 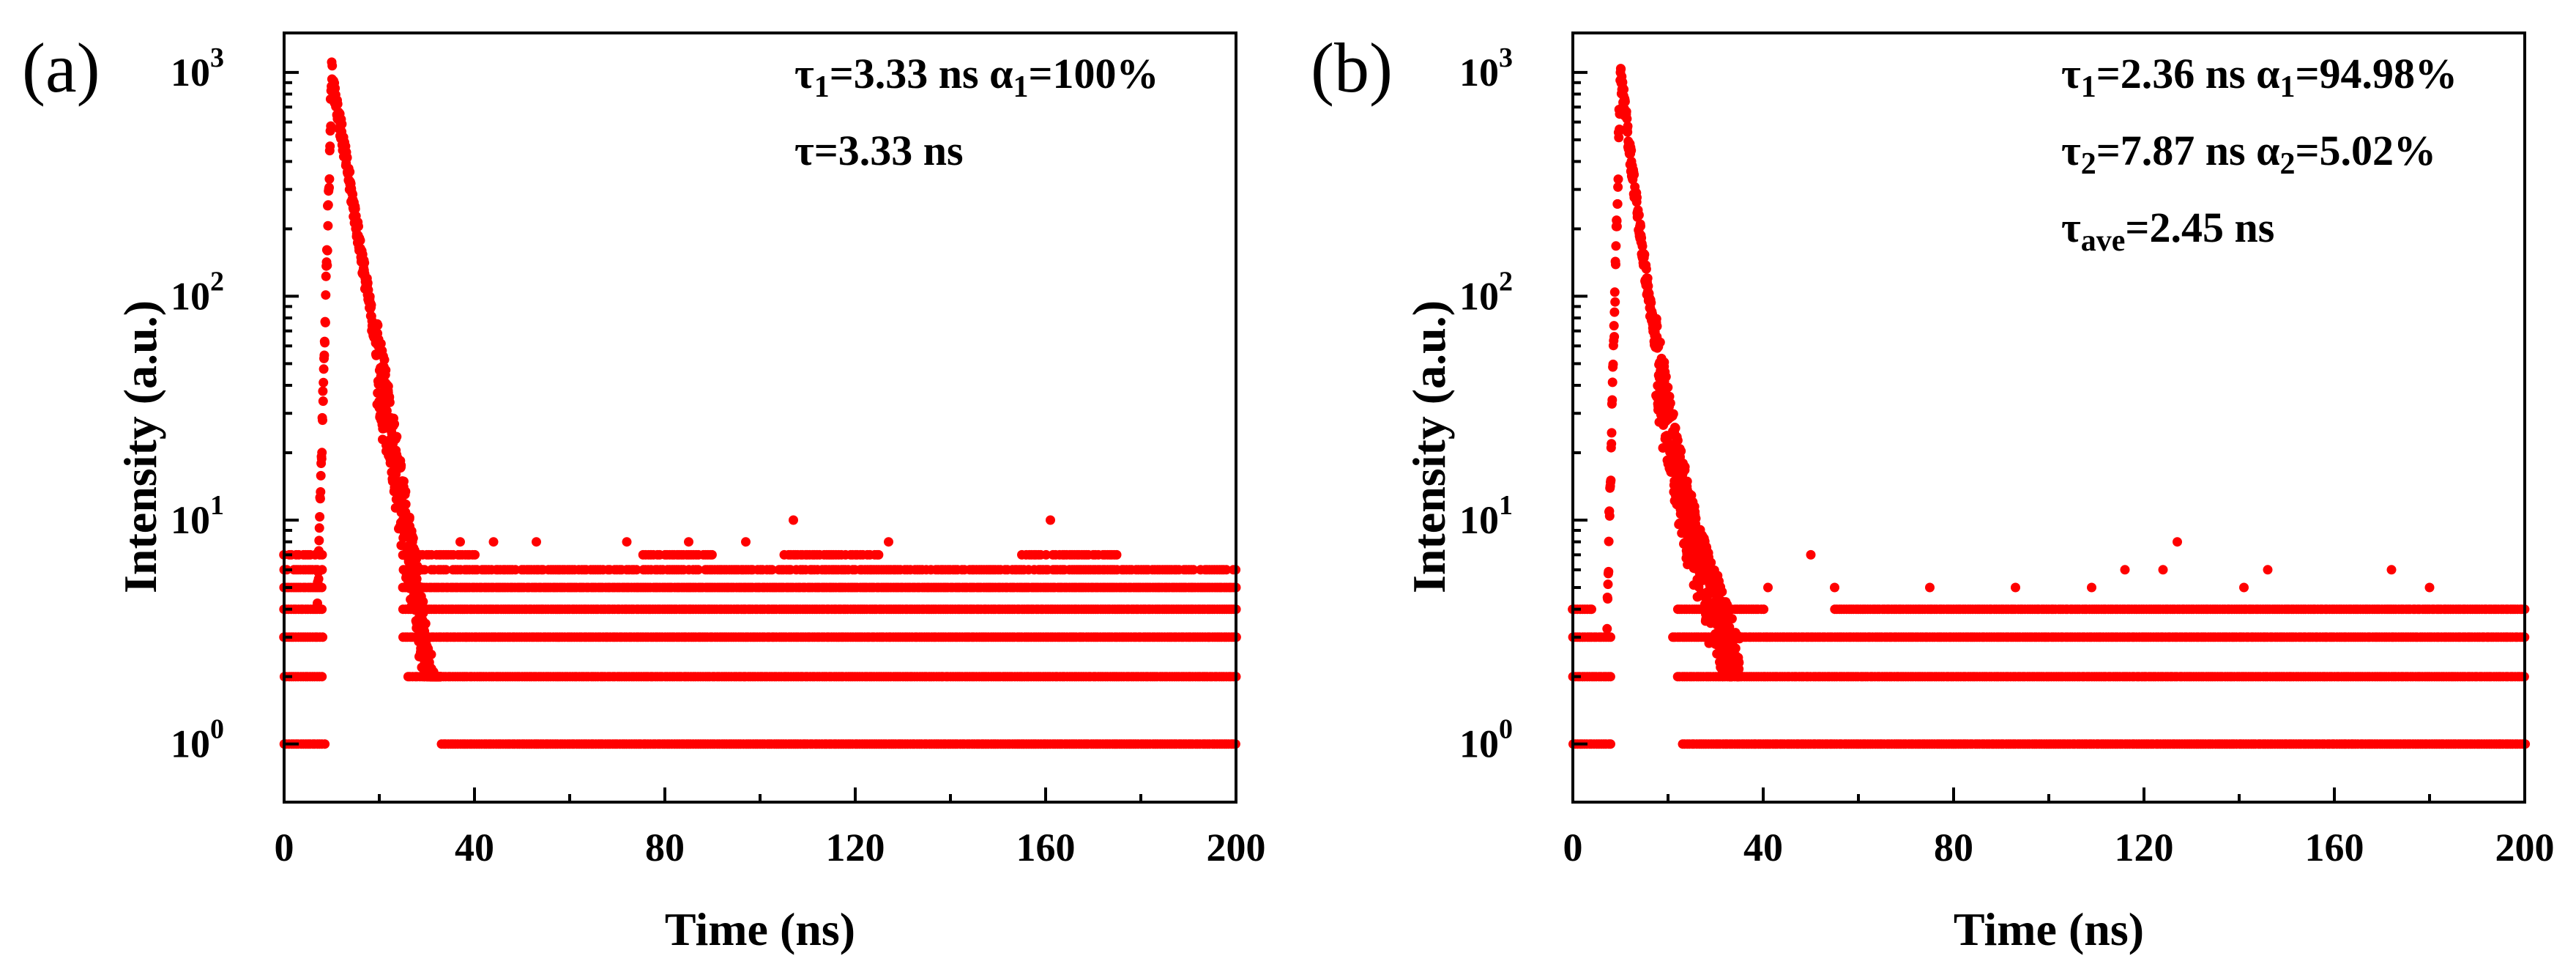 What do you see at coordinates (197, 740) in the screenshot?
I see `y-tick-label: 10⁰` at bounding box center [197, 740].